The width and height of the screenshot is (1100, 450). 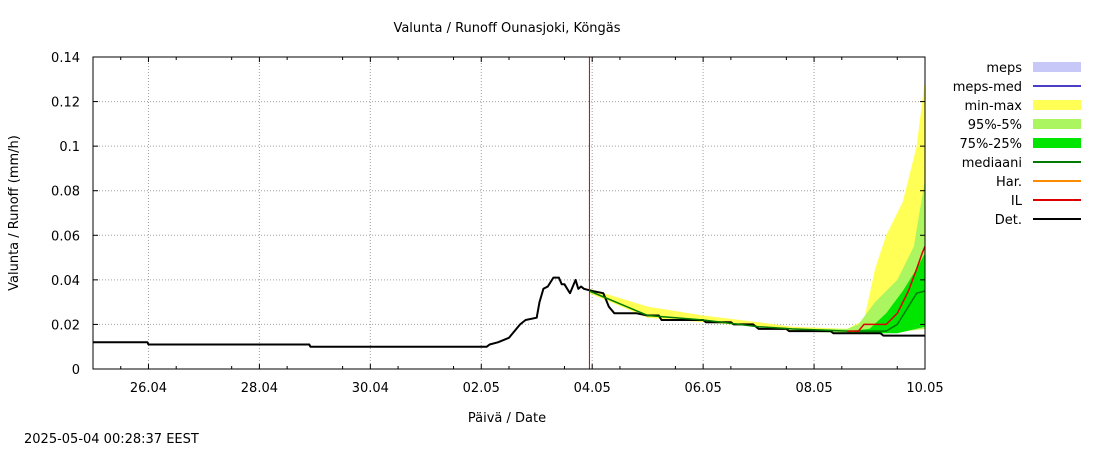 I want to click on legend-label: IL, so click(x=1017, y=201).